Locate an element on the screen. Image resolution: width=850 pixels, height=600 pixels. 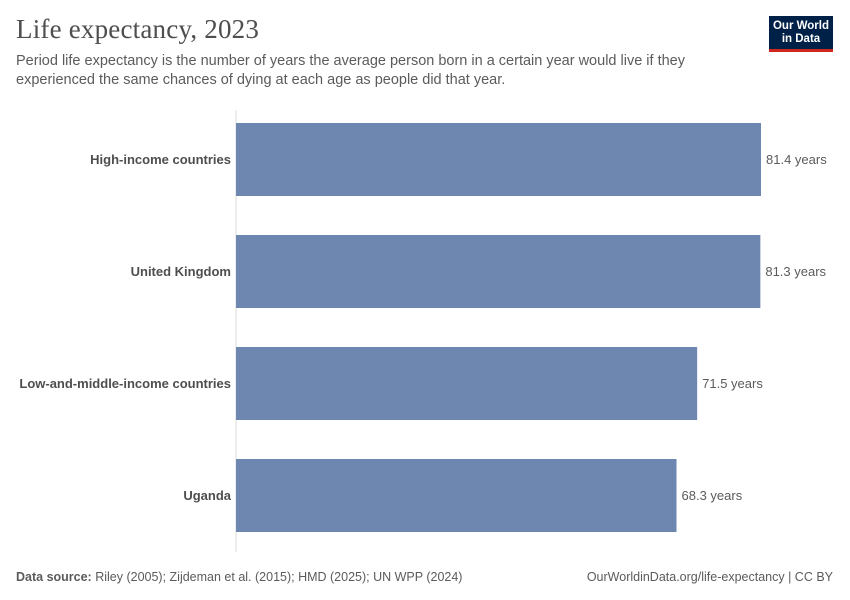
bar-high-income-countries is located at coordinates (498, 159).